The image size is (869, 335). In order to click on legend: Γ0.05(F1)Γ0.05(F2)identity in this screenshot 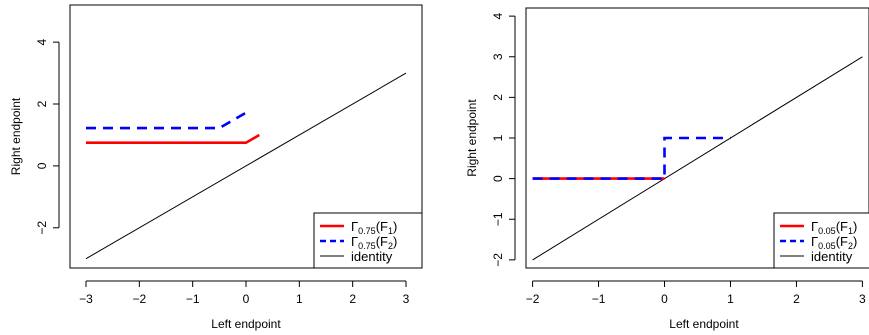, I will do `click(821, 240)`.